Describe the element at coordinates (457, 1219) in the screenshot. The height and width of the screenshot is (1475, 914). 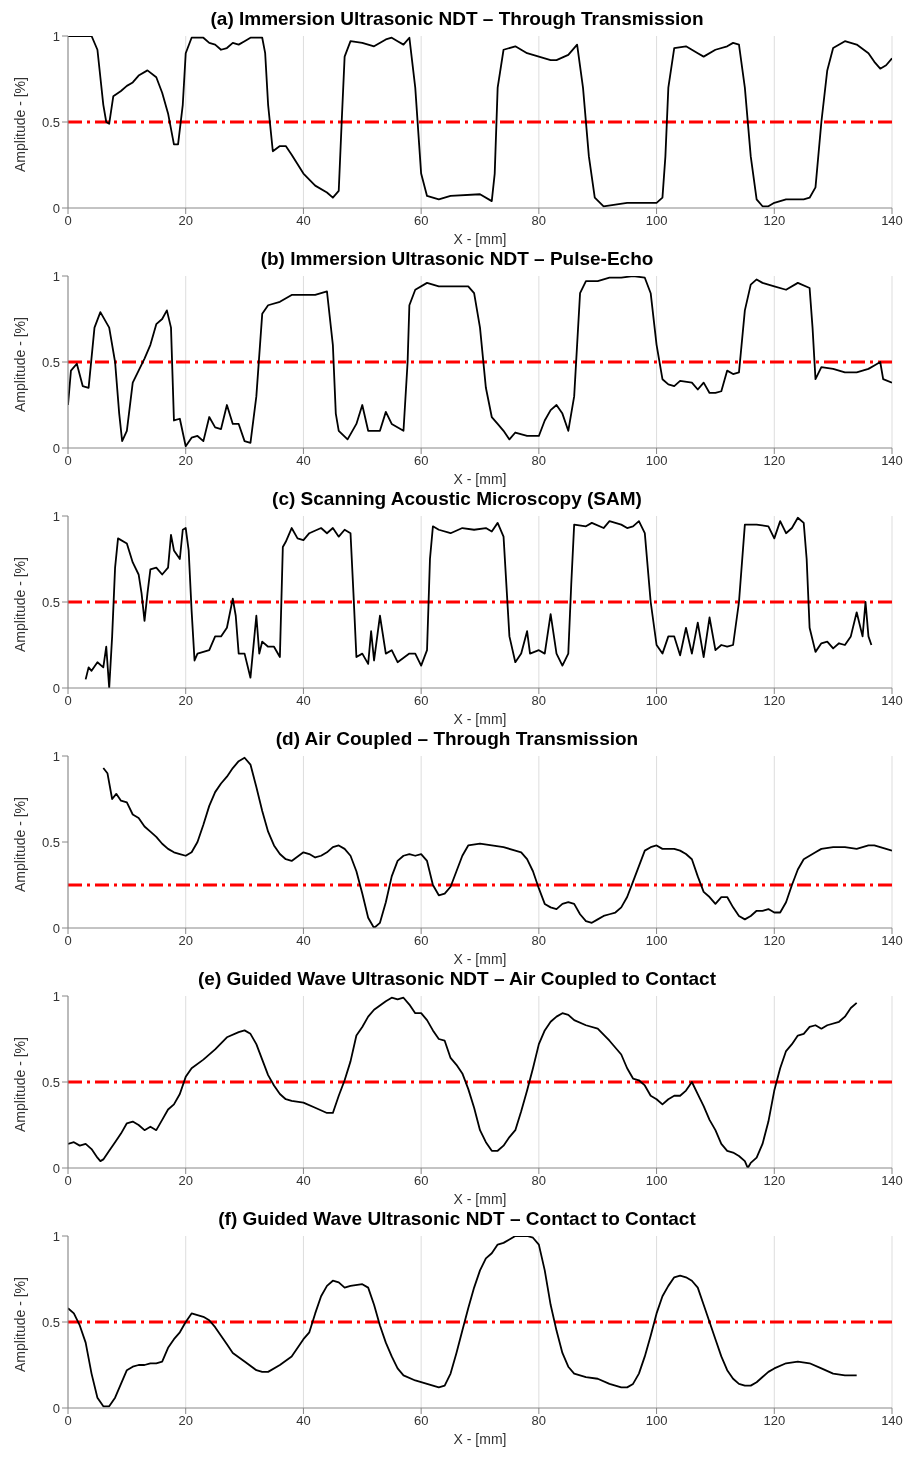
I see `chart-title: (f) Guided Wave Ultrasonic NDT – Contact to Contact` at that location.